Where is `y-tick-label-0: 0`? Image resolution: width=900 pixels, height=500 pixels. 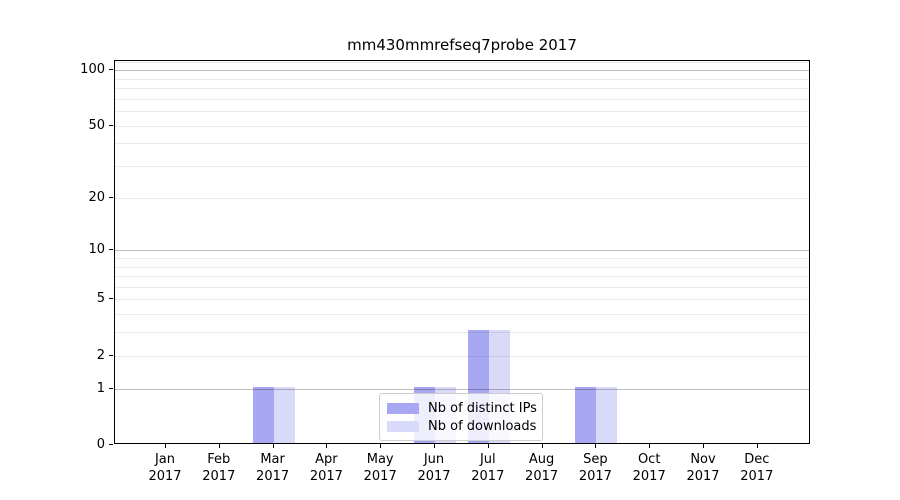 y-tick-label-0: 0 is located at coordinates (100, 444).